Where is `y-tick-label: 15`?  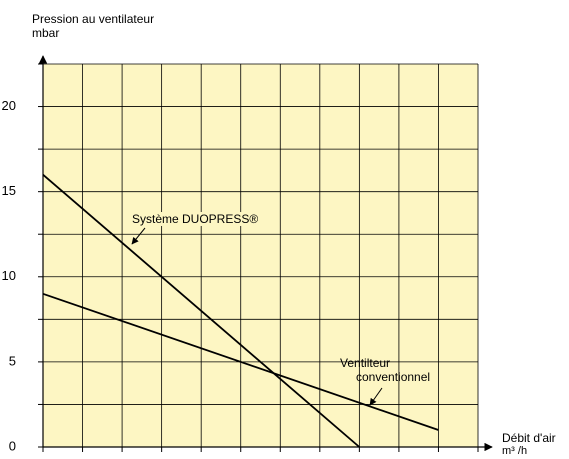
y-tick-label: 15 is located at coordinates (9, 190).